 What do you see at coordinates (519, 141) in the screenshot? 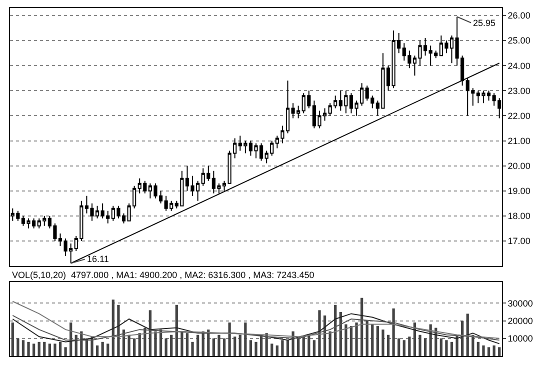
I see `y-tick-label: 21.00` at bounding box center [519, 141].